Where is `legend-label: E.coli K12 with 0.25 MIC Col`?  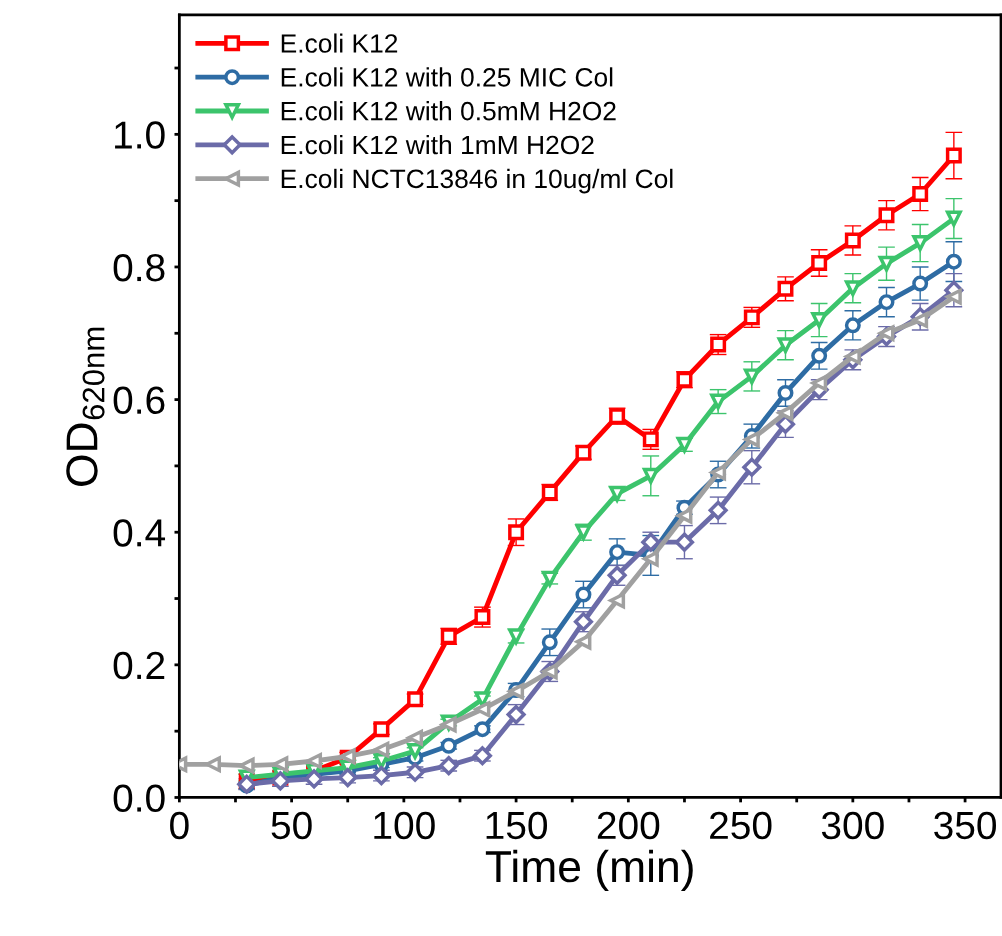 legend-label: E.coli K12 with 0.25 MIC Col is located at coordinates (447, 77).